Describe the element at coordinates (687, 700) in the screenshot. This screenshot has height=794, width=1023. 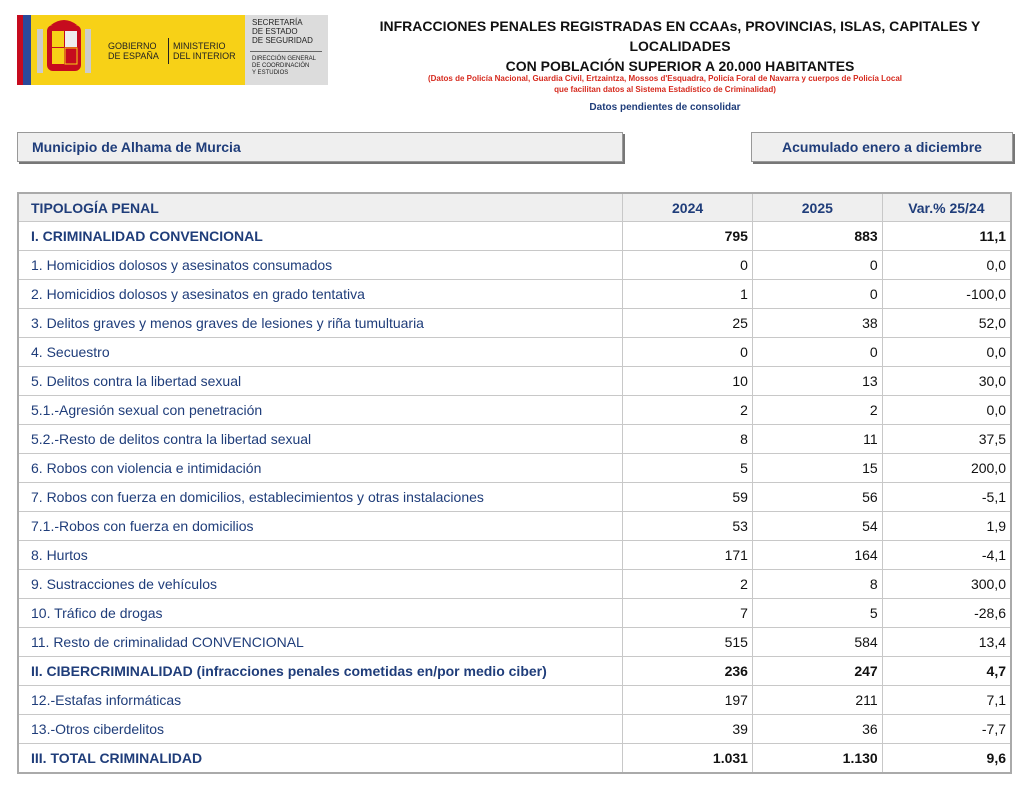
I see `value-2024: 197` at that location.